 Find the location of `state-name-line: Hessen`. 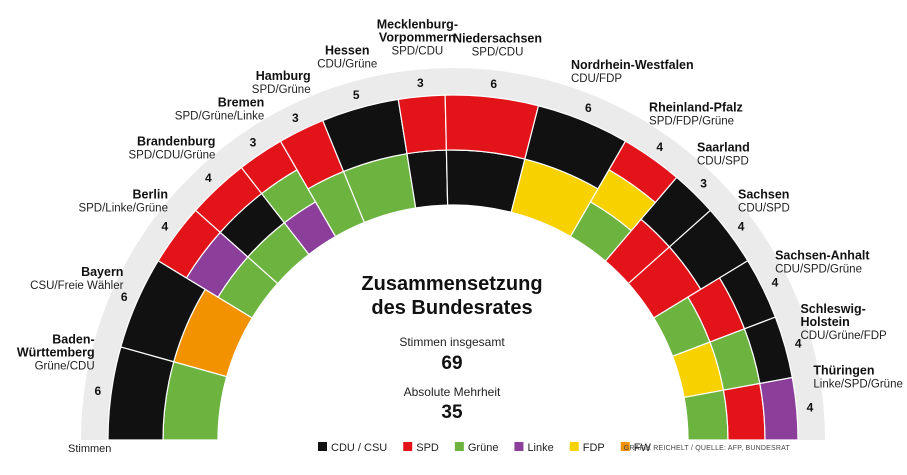

state-name-line: Hessen is located at coordinates (347, 51).